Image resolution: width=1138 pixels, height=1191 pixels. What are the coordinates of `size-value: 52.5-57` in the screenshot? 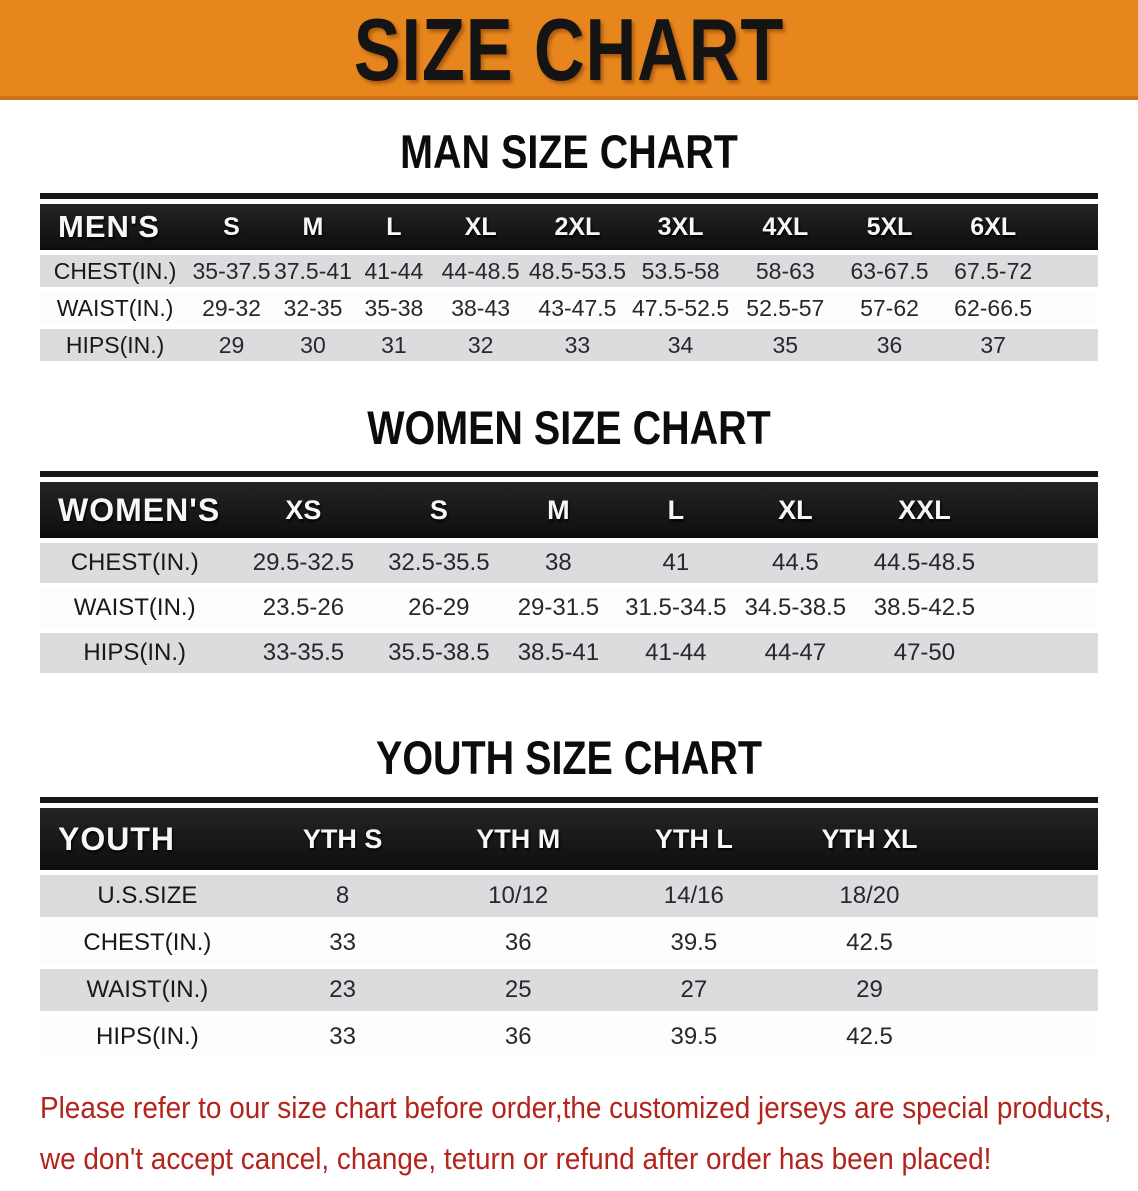 It's located at (785, 308).